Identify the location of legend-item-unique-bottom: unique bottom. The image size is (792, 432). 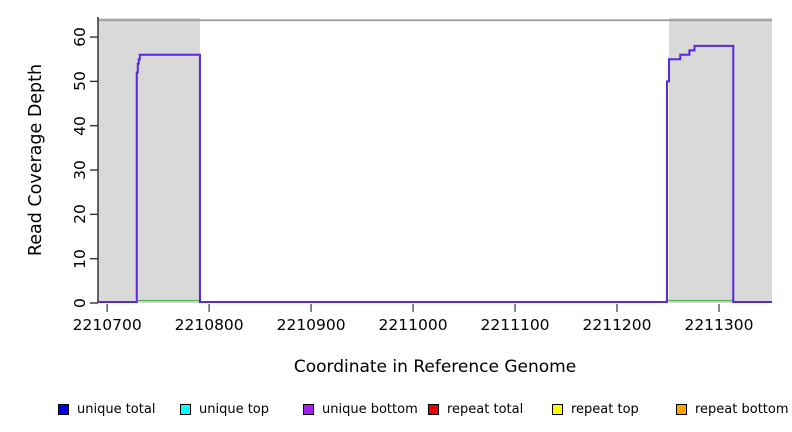
(360, 409).